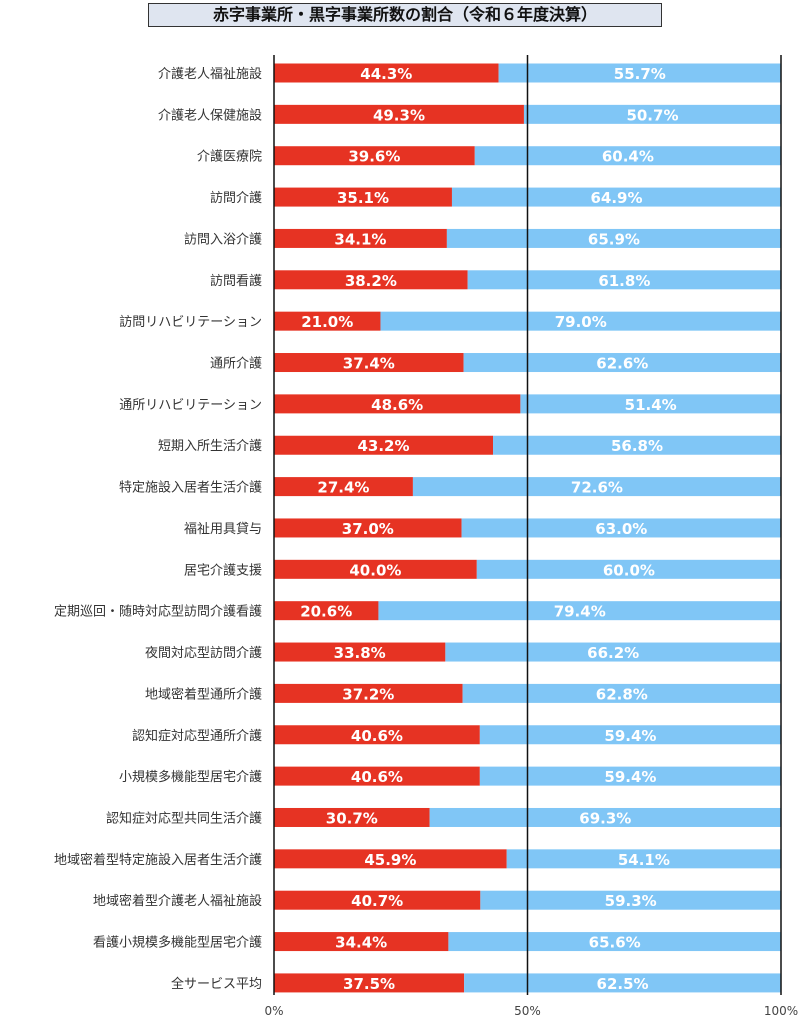  What do you see at coordinates (203, 694) in the screenshot?
I see `category-label: 地域密着型通所介護` at bounding box center [203, 694].